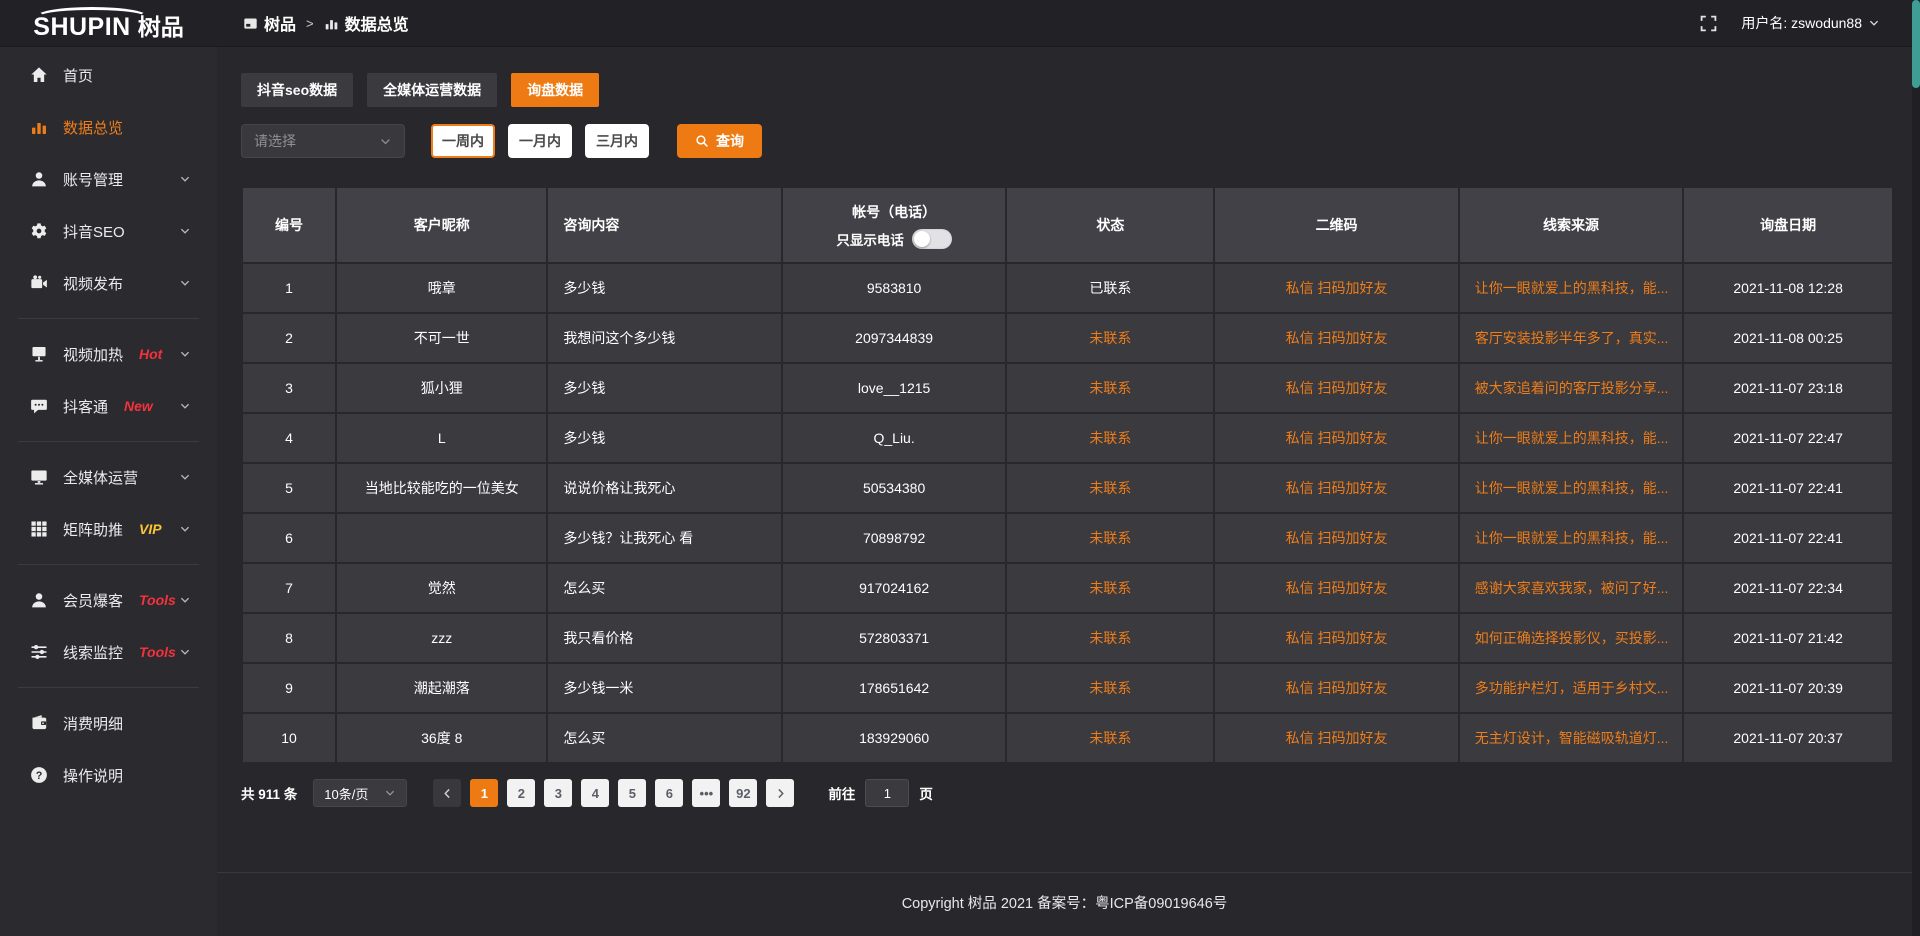 This screenshot has height=936, width=1920. What do you see at coordinates (664, 225) in the screenshot?
I see `col-content: 咨询内容` at bounding box center [664, 225].